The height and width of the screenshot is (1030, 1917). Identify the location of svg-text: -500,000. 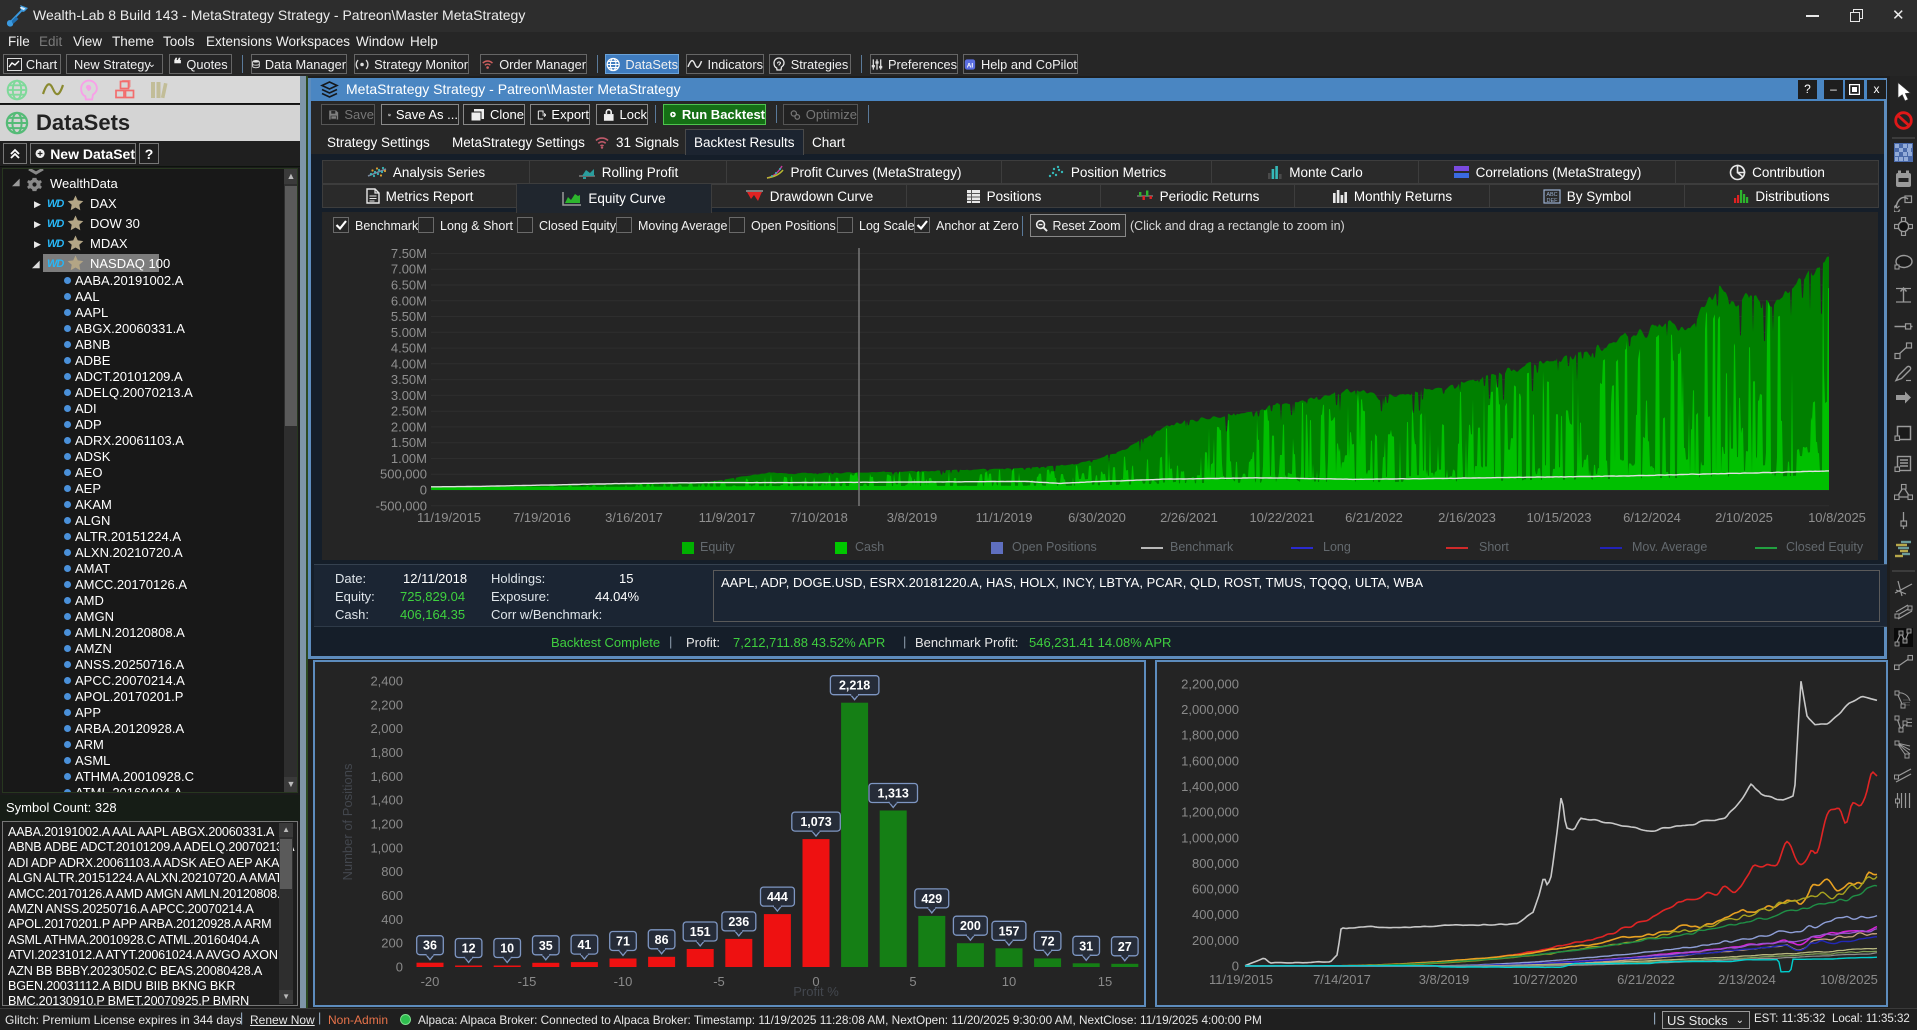
(401, 505).